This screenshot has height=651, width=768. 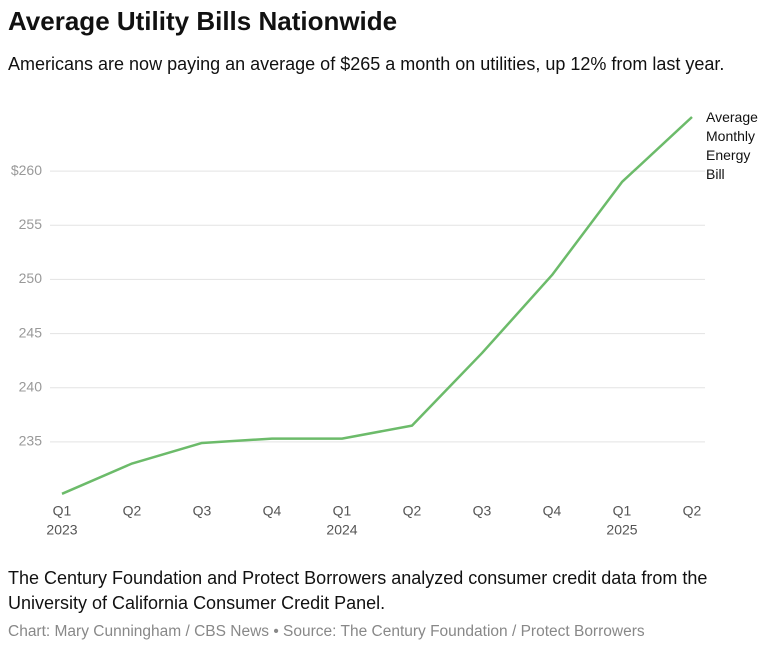 I want to click on x-year-label: 2023, so click(x=61, y=530).